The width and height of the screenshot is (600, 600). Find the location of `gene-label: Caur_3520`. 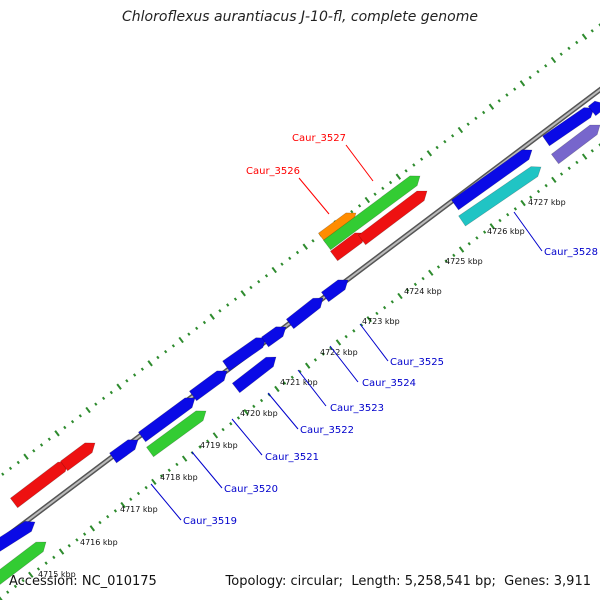

gene-label: Caur_3520 is located at coordinates (251, 489).